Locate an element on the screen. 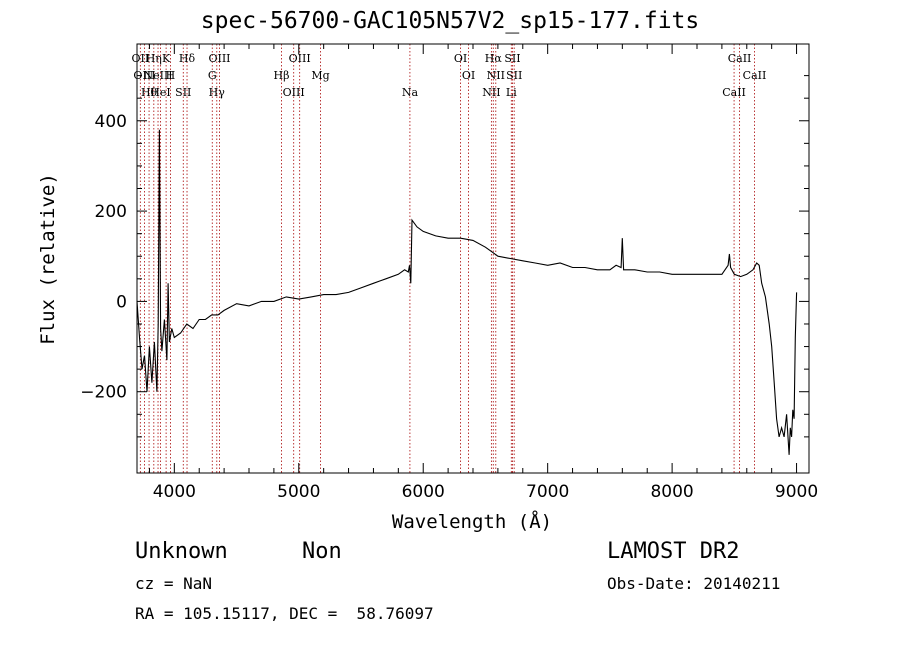  x-tick-label: 9000 is located at coordinates (796, 492).